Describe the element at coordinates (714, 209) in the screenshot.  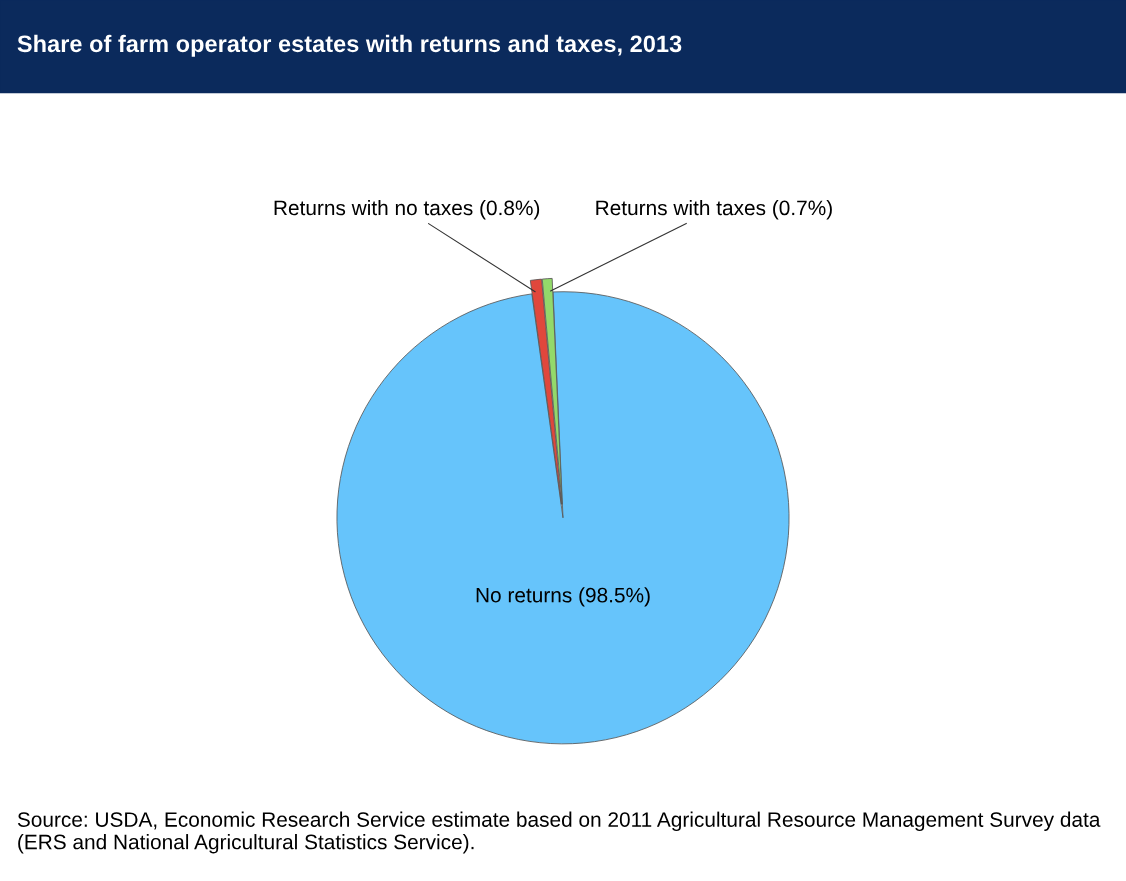
I see `slice-label: Returns with taxes (0.7%)` at that location.